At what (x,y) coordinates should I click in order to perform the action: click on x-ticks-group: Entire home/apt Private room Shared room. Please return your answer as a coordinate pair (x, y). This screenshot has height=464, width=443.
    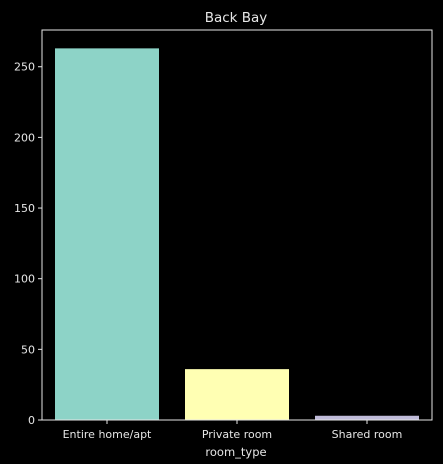
    Looking at the image, I should click on (233, 430).